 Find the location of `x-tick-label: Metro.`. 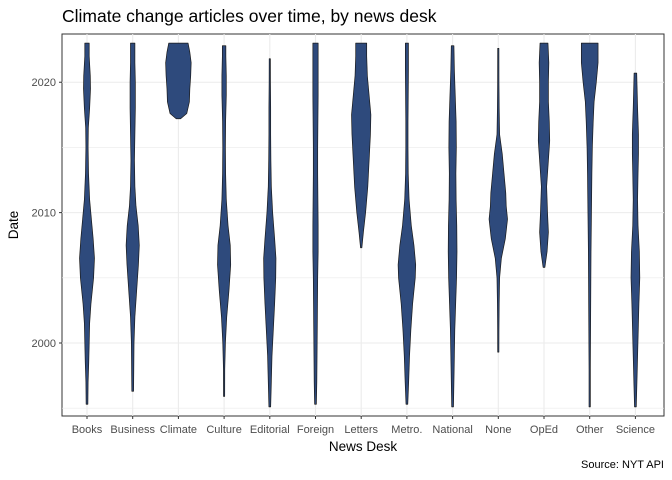

x-tick-label: Metro. is located at coordinates (406, 430).